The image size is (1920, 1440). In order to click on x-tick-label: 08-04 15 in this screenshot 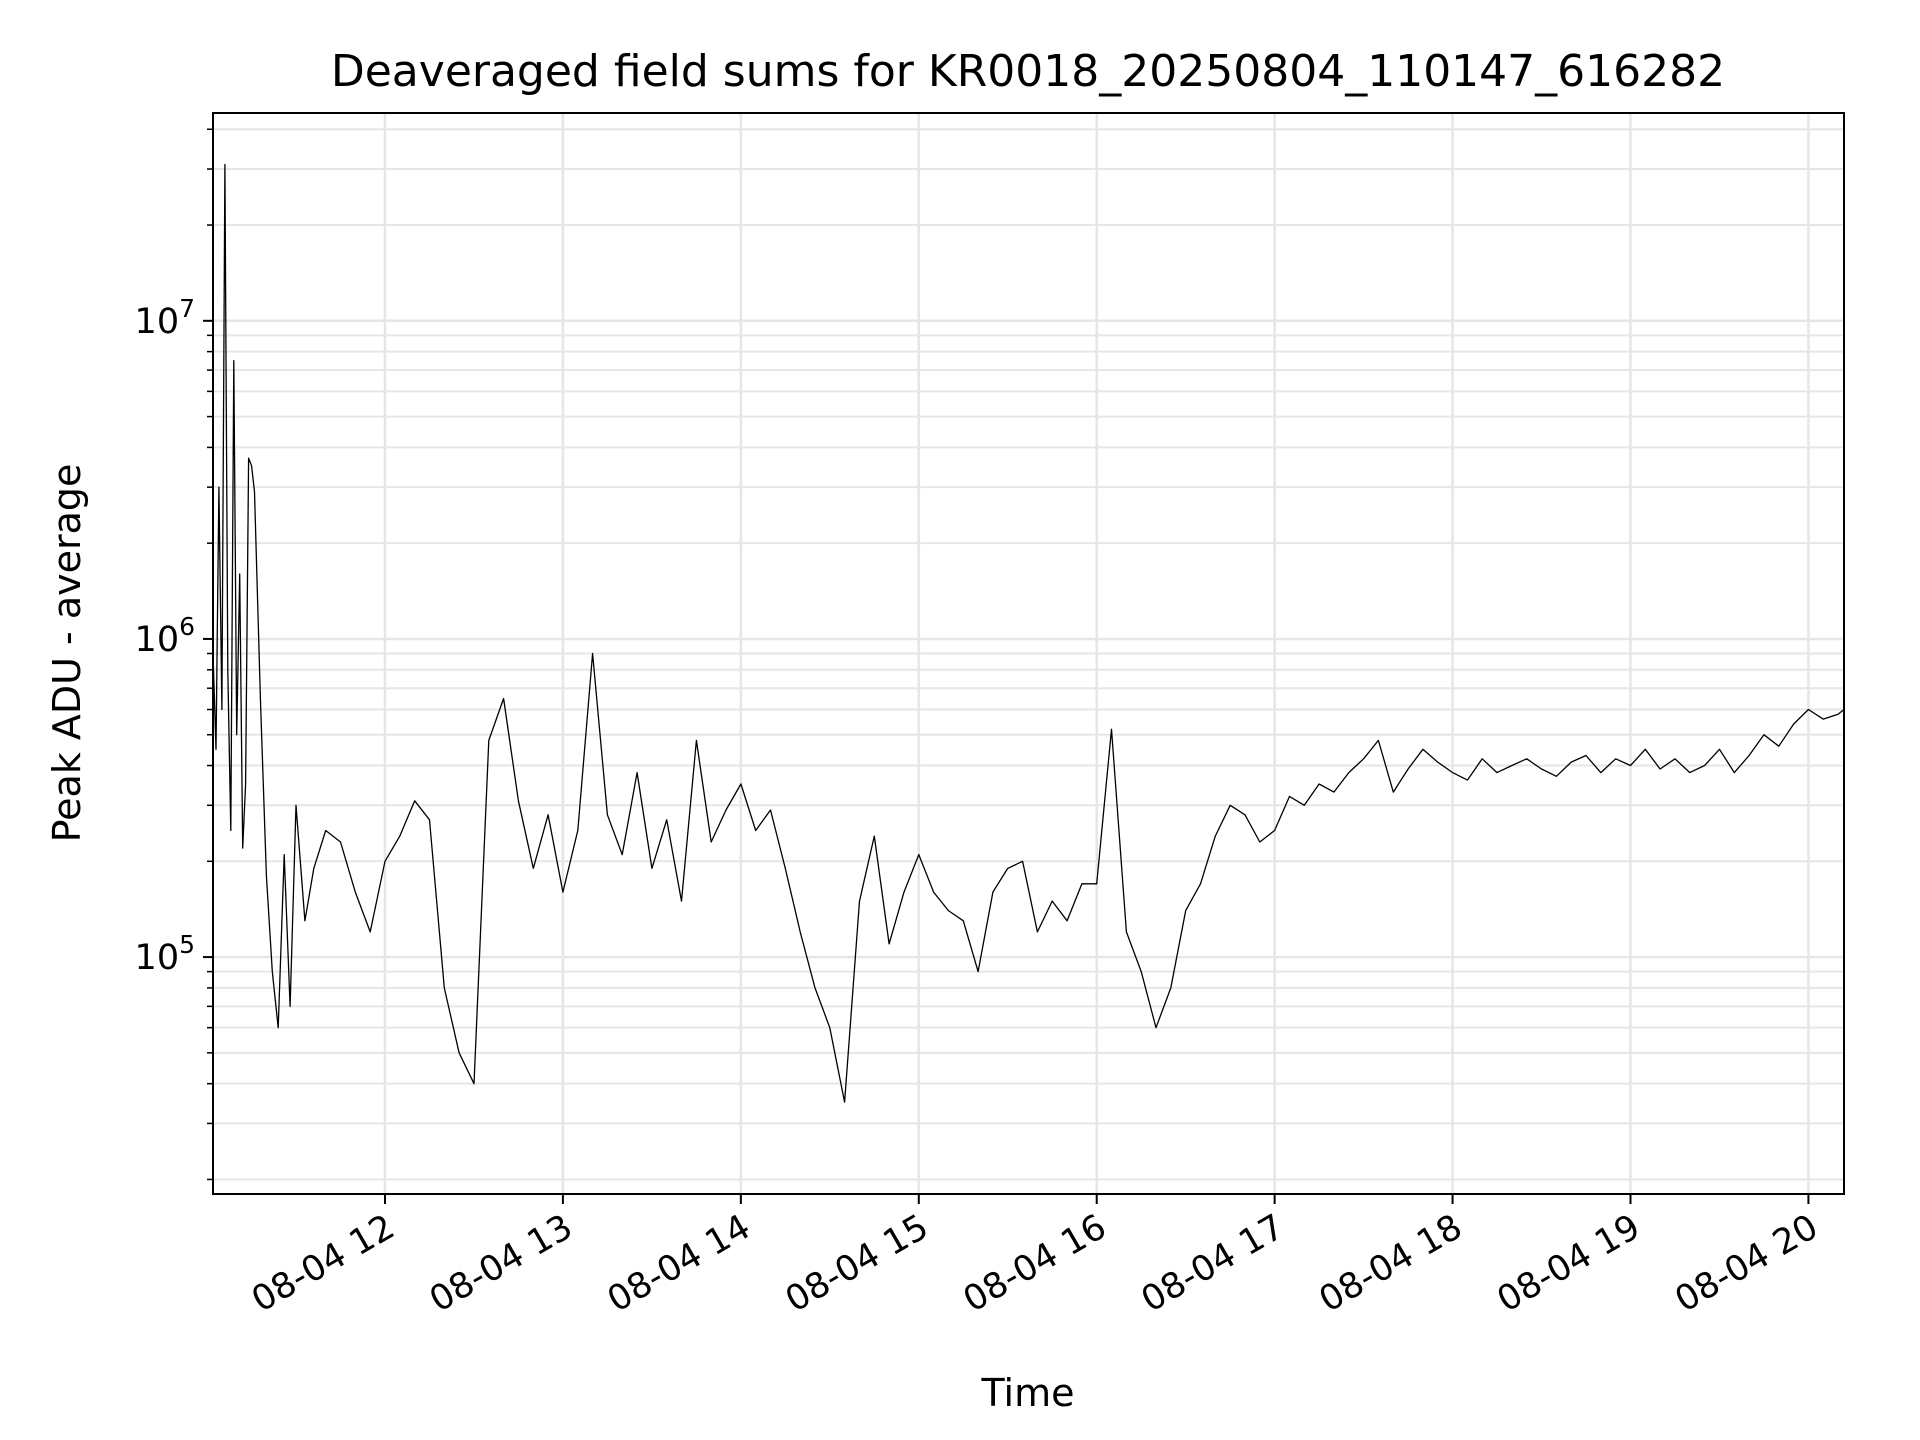, I will do `click(857, 1263)`.